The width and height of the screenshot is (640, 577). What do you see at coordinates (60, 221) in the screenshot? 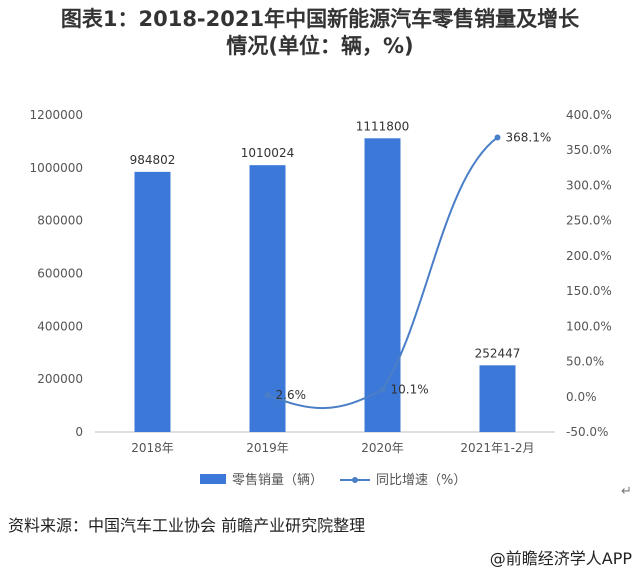
I see `y-left-tick-label: 800000` at bounding box center [60, 221].